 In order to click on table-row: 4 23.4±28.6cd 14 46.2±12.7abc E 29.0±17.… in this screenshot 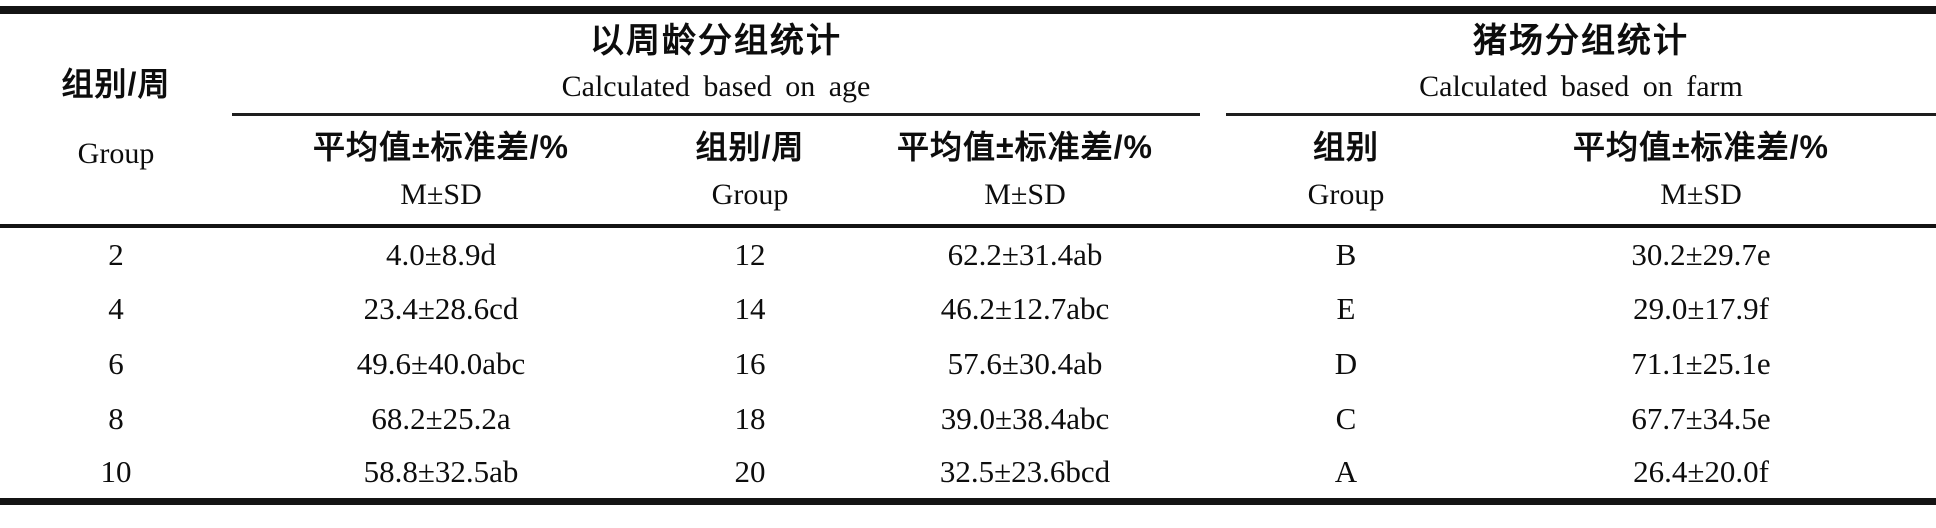, I will do `click(968, 308)`.